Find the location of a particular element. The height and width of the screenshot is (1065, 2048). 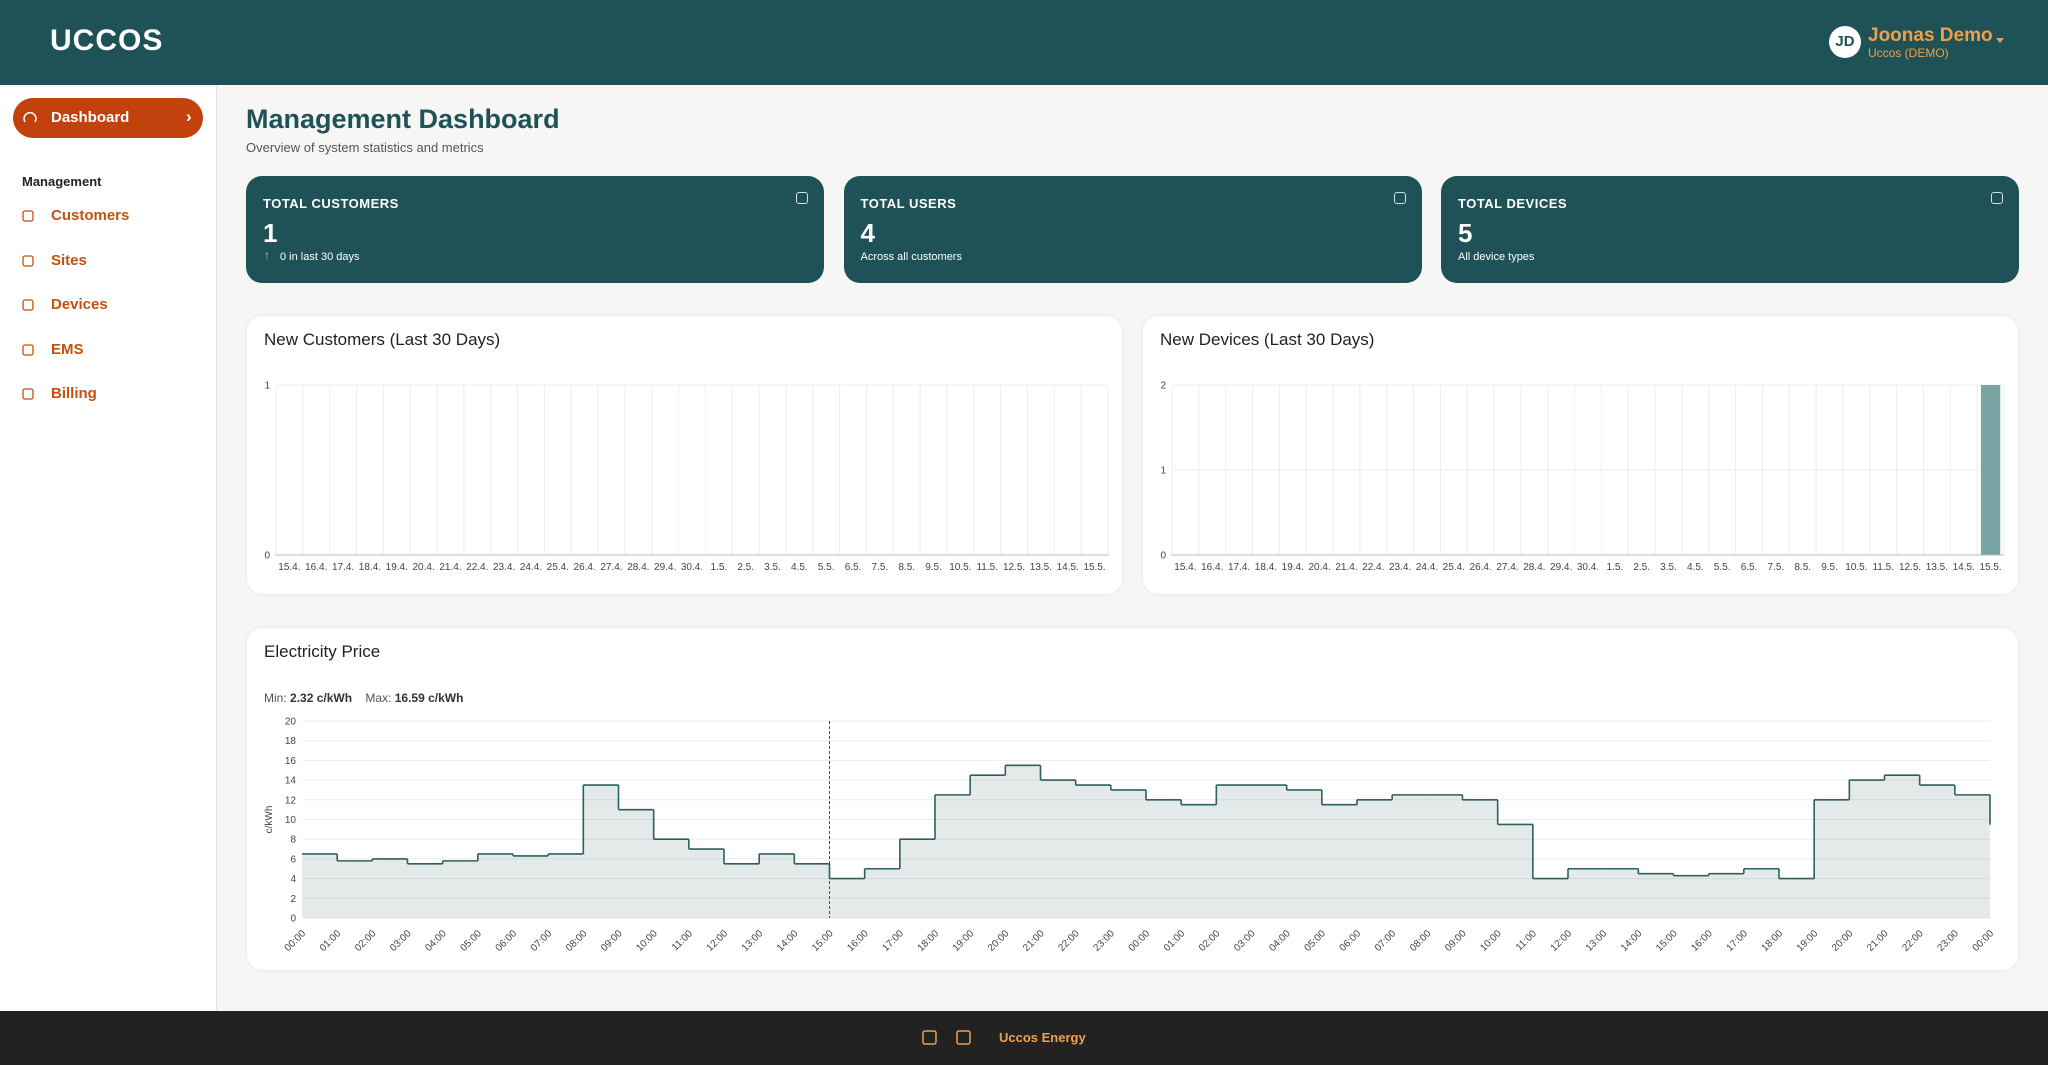

x-tick-label: 02:00 is located at coordinates (366, 941).